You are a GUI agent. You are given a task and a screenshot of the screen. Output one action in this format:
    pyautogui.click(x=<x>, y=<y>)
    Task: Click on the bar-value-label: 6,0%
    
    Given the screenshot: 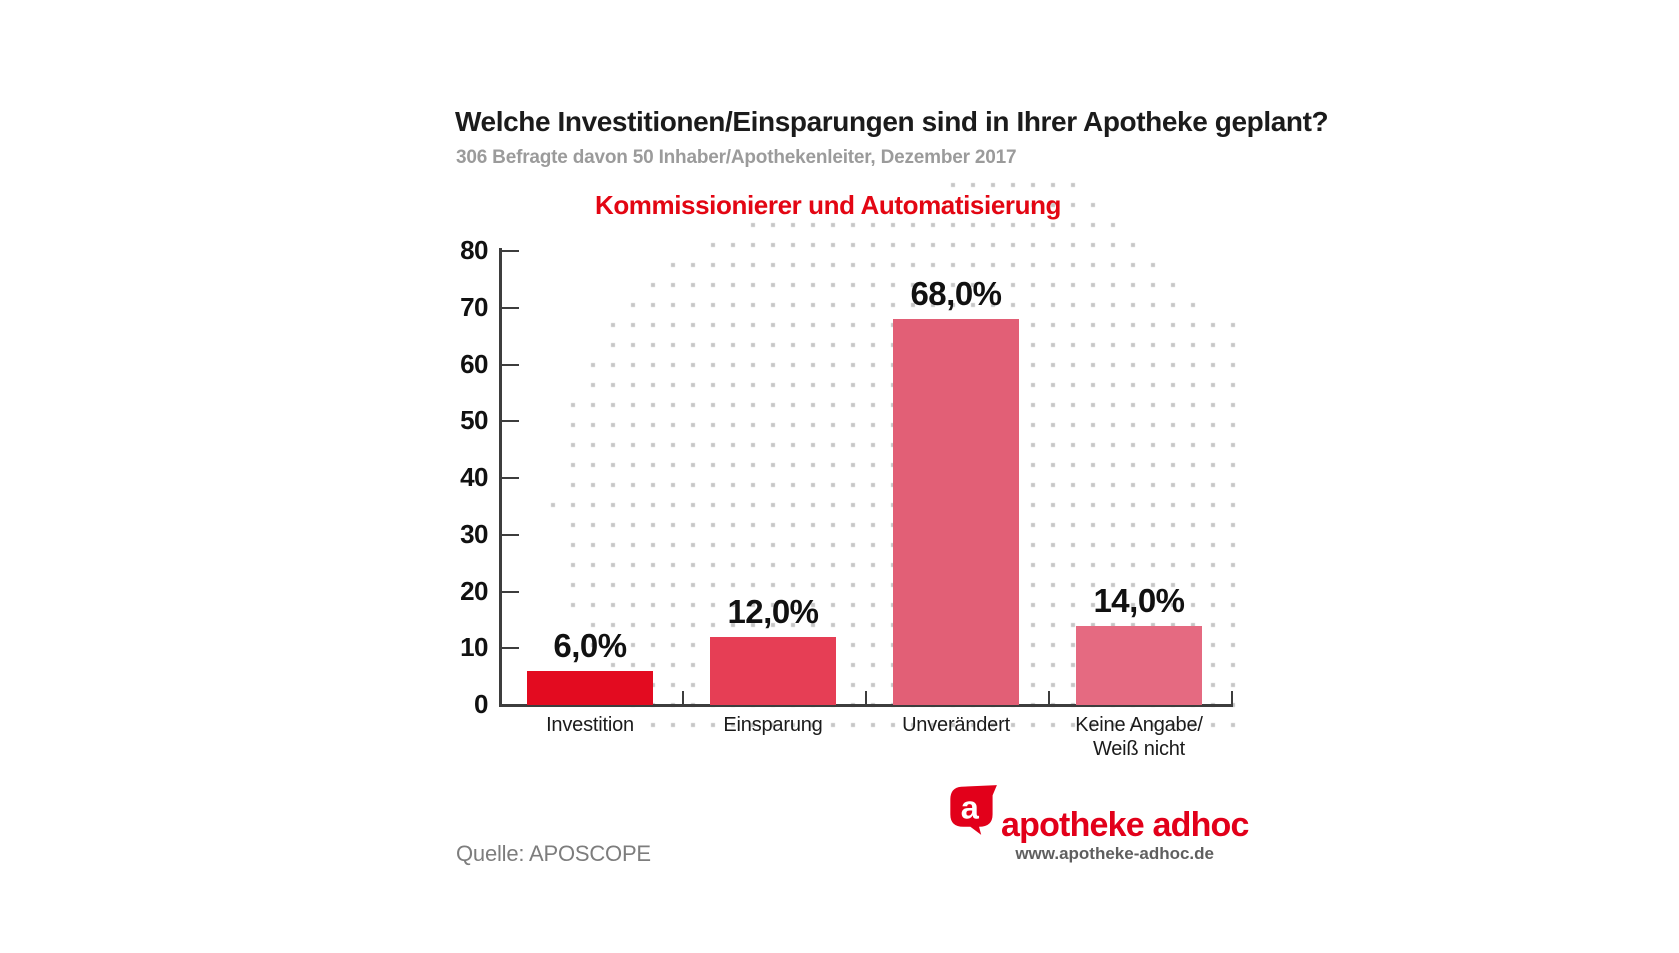 What is the action you would take?
    pyautogui.click(x=590, y=645)
    